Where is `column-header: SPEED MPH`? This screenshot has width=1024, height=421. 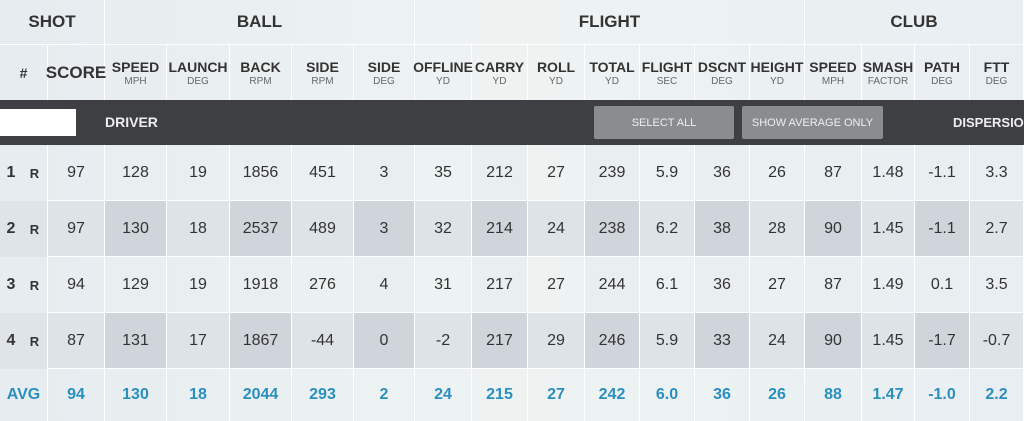 column-header: SPEED MPH is located at coordinates (136, 72).